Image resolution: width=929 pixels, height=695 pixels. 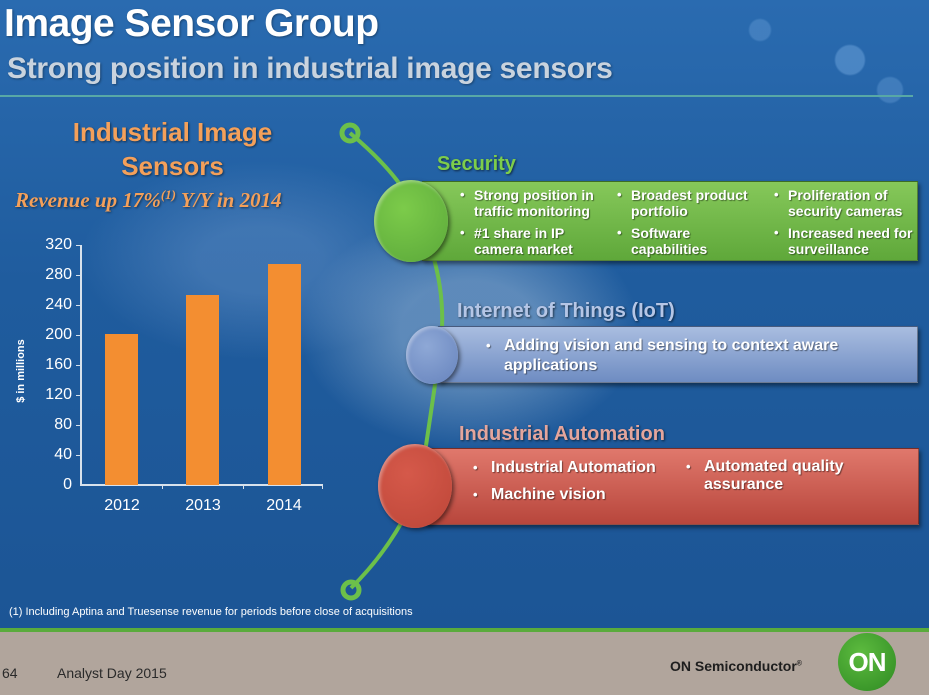 I want to click on security-circle-icon, so click(x=411, y=221).